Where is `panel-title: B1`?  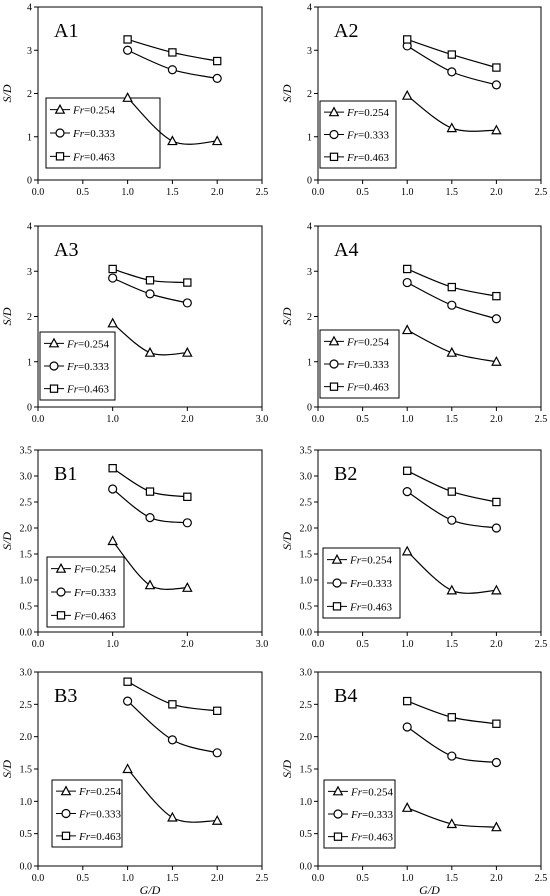 panel-title: B1 is located at coordinates (65, 474).